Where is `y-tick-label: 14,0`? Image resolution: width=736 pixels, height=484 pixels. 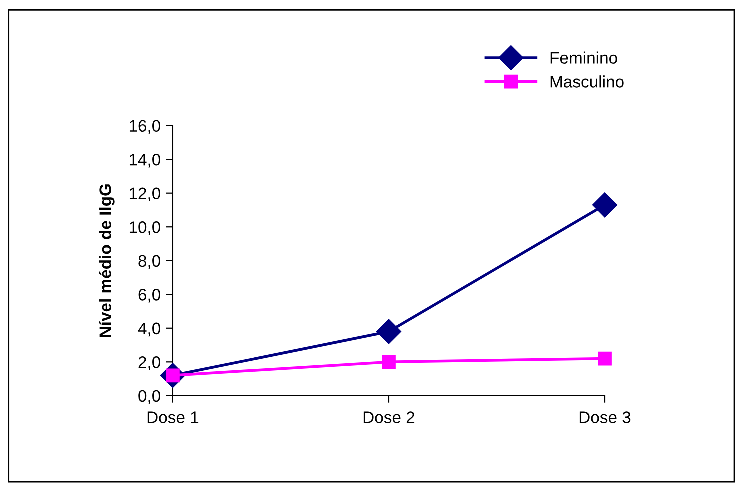
y-tick-label: 14,0 is located at coordinates (145, 161).